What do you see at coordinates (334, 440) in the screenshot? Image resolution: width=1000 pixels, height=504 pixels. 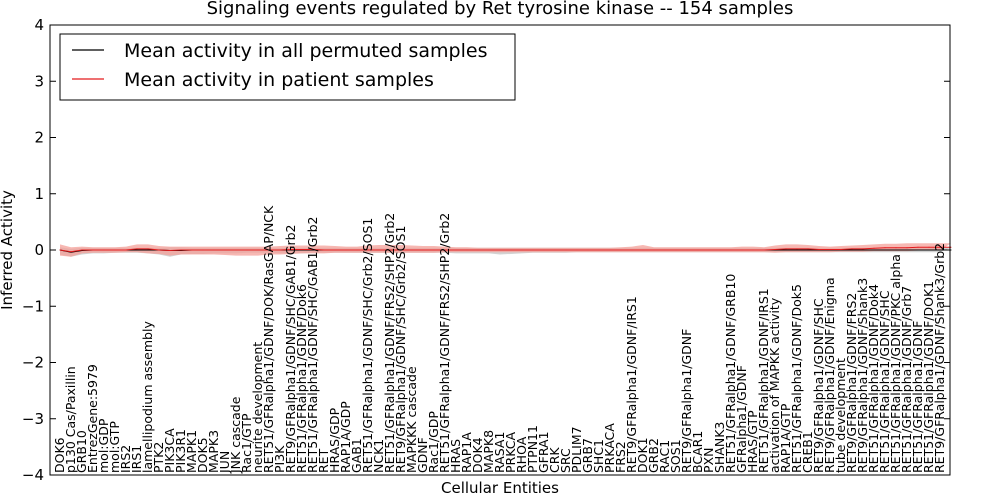 I see `category-label: HRAS/GDP` at bounding box center [334, 440].